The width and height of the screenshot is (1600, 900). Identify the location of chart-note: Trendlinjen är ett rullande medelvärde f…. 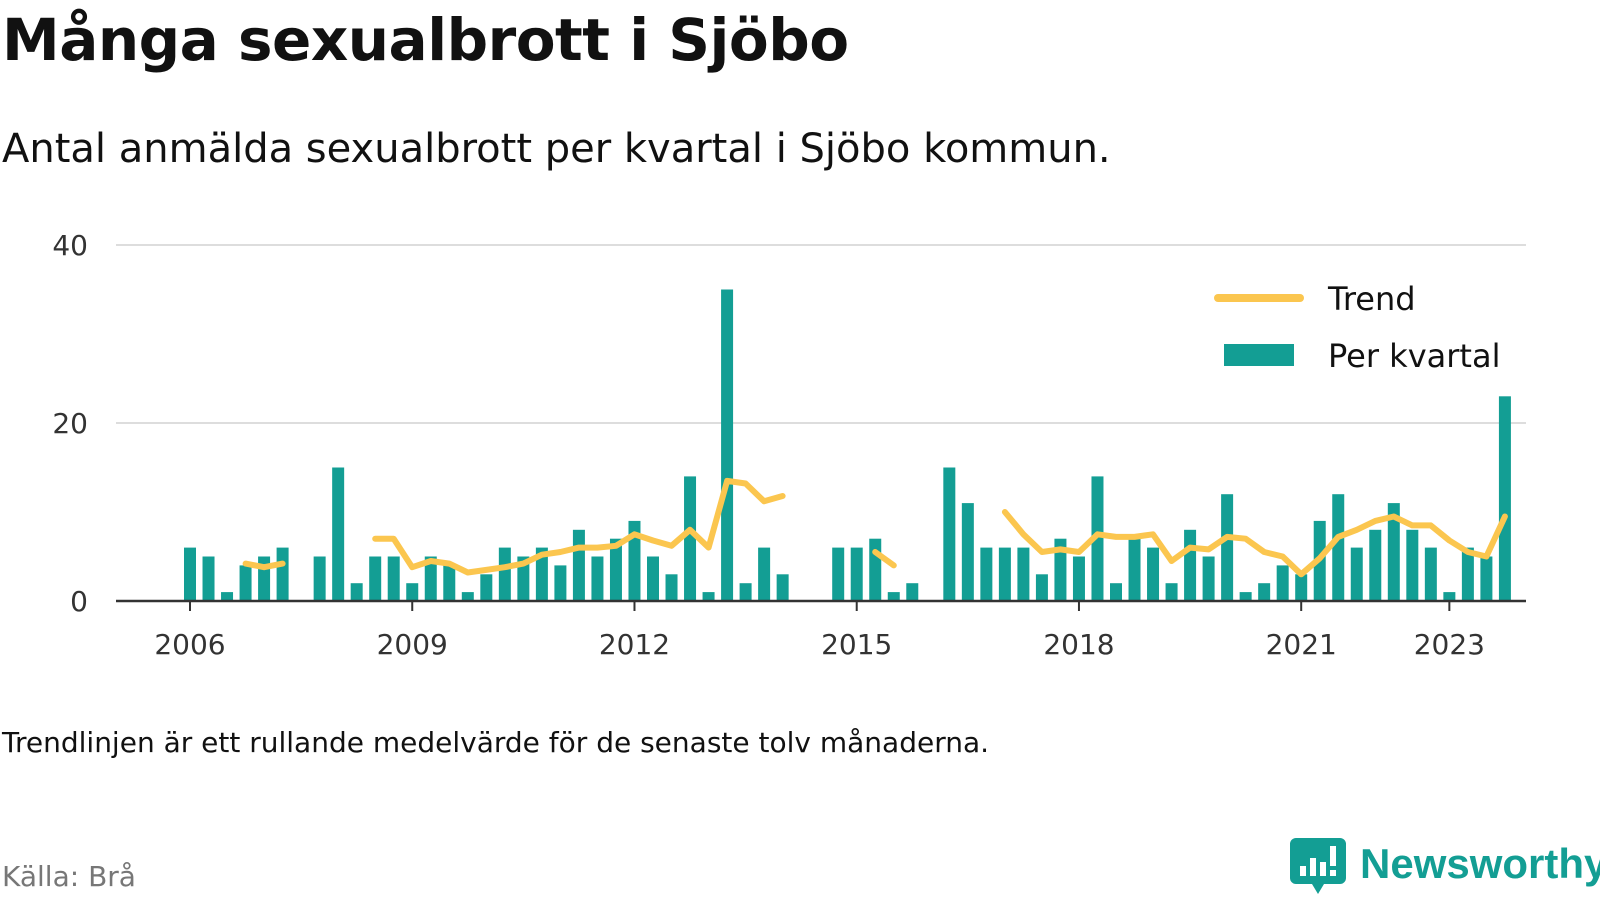
(496, 742).